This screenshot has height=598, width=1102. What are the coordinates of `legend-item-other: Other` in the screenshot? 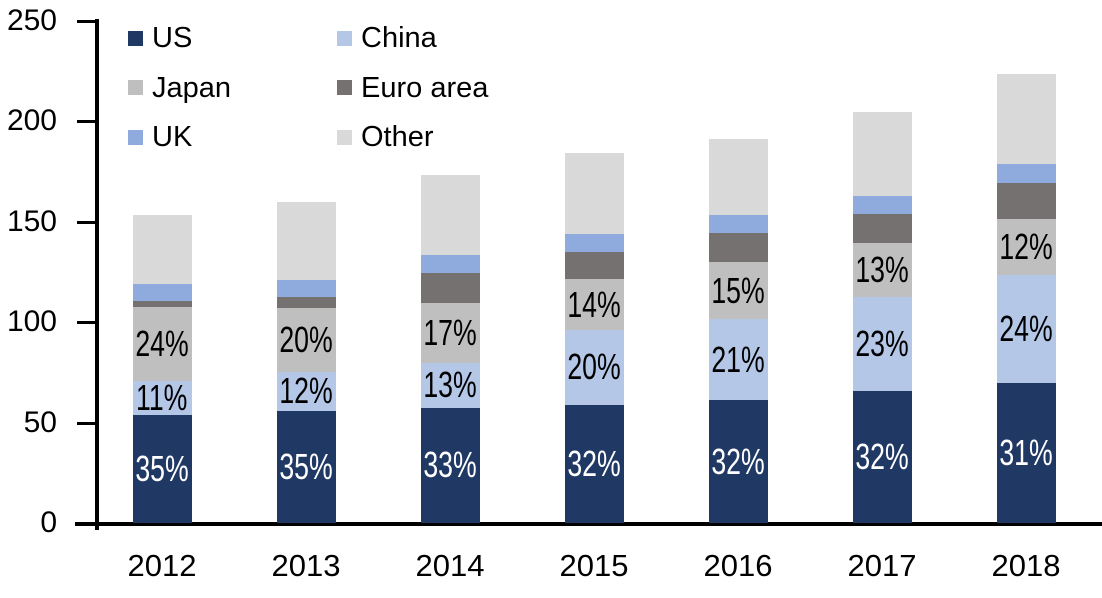 It's located at (385, 137).